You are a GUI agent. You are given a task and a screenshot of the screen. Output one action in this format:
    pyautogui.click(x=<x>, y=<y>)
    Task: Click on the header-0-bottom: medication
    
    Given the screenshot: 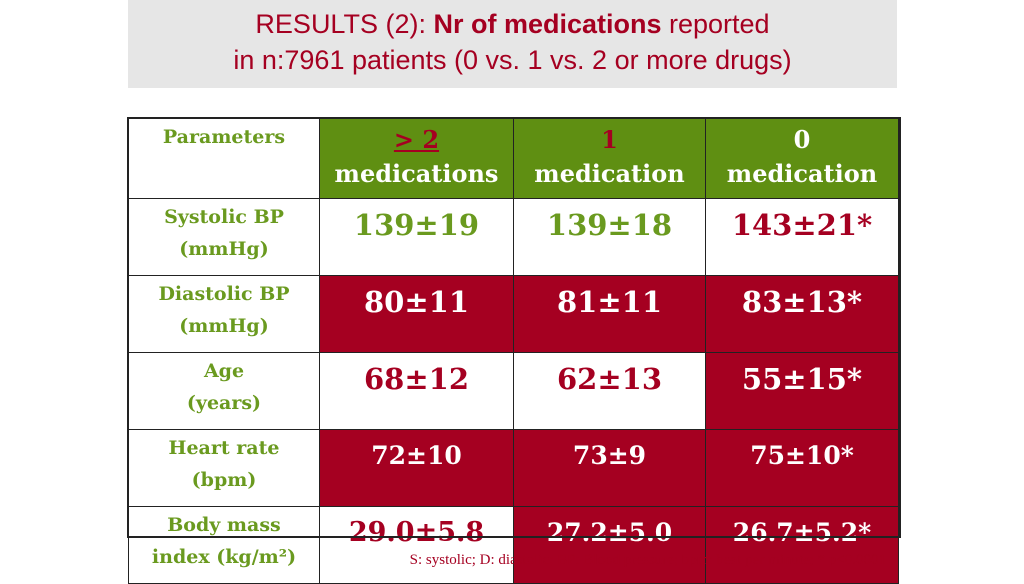 What is the action you would take?
    pyautogui.click(x=802, y=173)
    